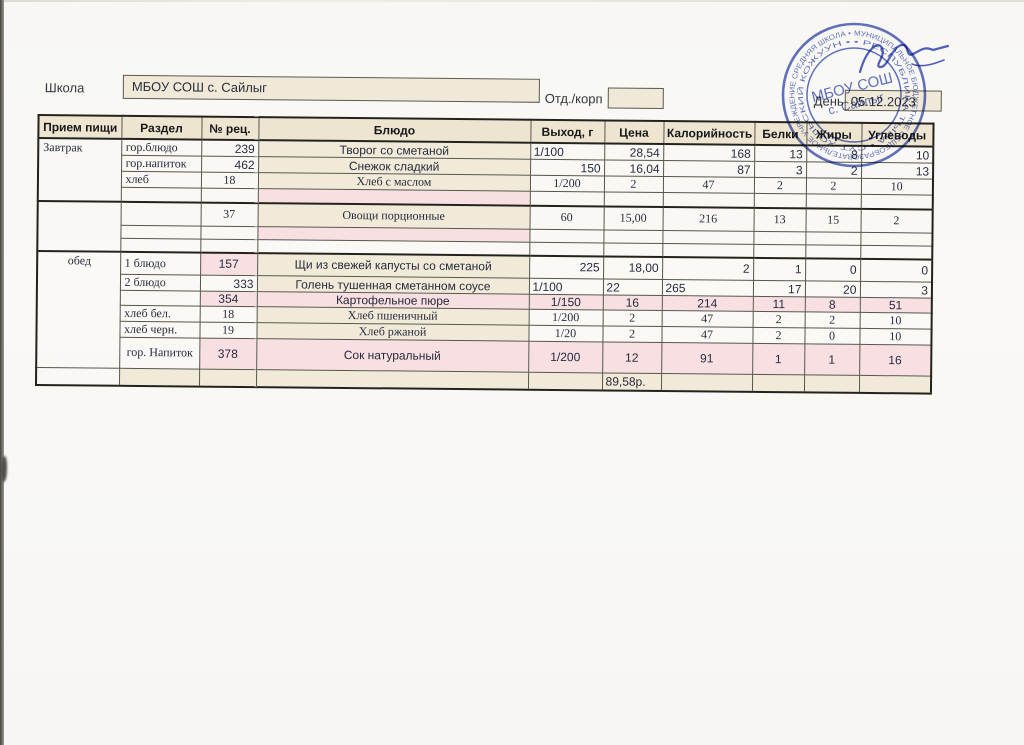  Describe the element at coordinates (709, 133) in the screenshot. I see `header-cell-kcal: Калорийность` at that location.